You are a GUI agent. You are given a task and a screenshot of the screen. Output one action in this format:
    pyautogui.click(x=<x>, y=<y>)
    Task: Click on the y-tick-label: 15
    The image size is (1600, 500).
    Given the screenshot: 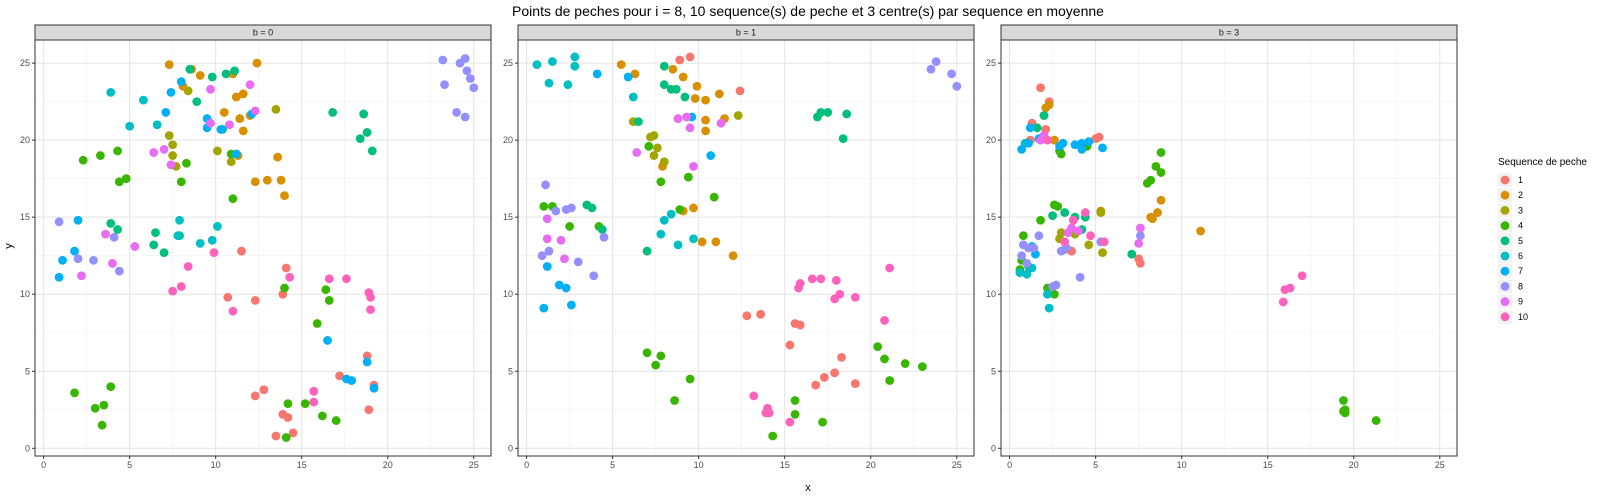 What is the action you would take?
    pyautogui.click(x=25, y=217)
    